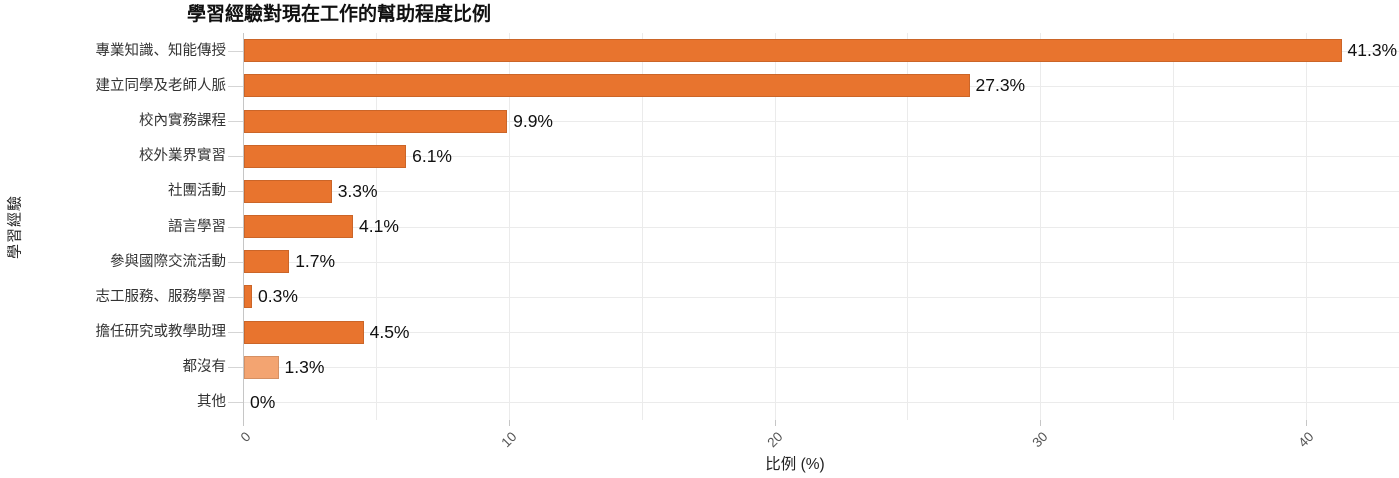 The height and width of the screenshot is (478, 1399). I want to click on x-tick-label: 10, so click(509, 440).